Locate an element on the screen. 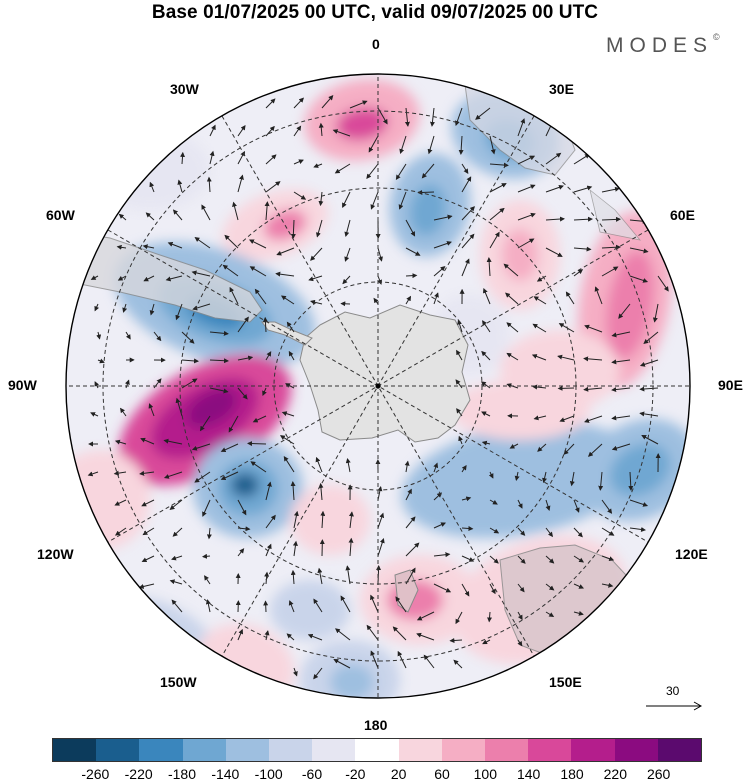  colorbar-tick-label: 100 is located at coordinates (485, 774).